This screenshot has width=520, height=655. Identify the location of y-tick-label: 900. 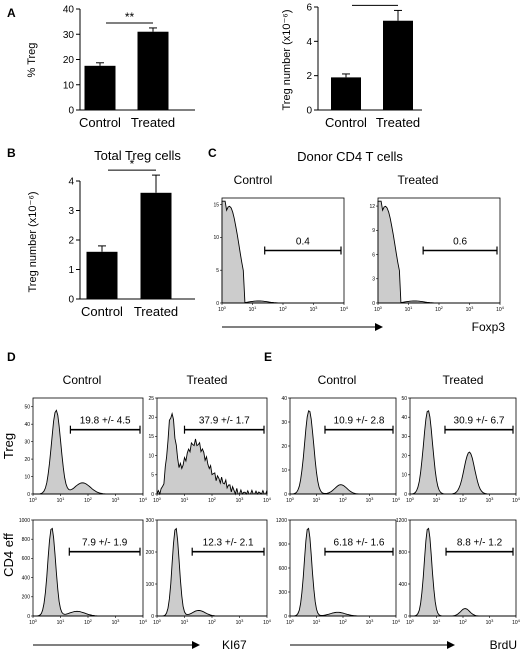
(283, 545).